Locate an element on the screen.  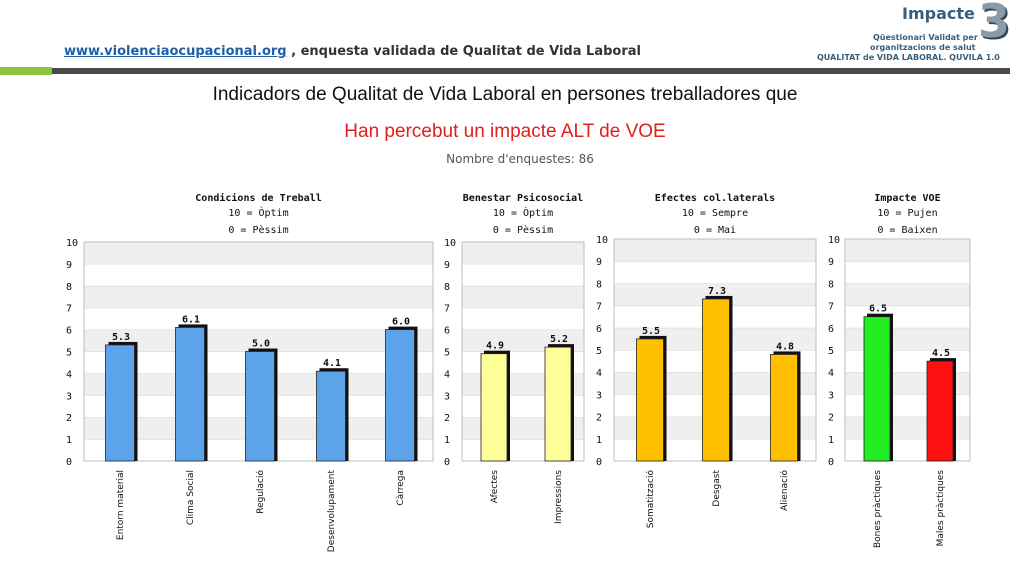
category-label: Alienació is located at coordinates (784, 490).